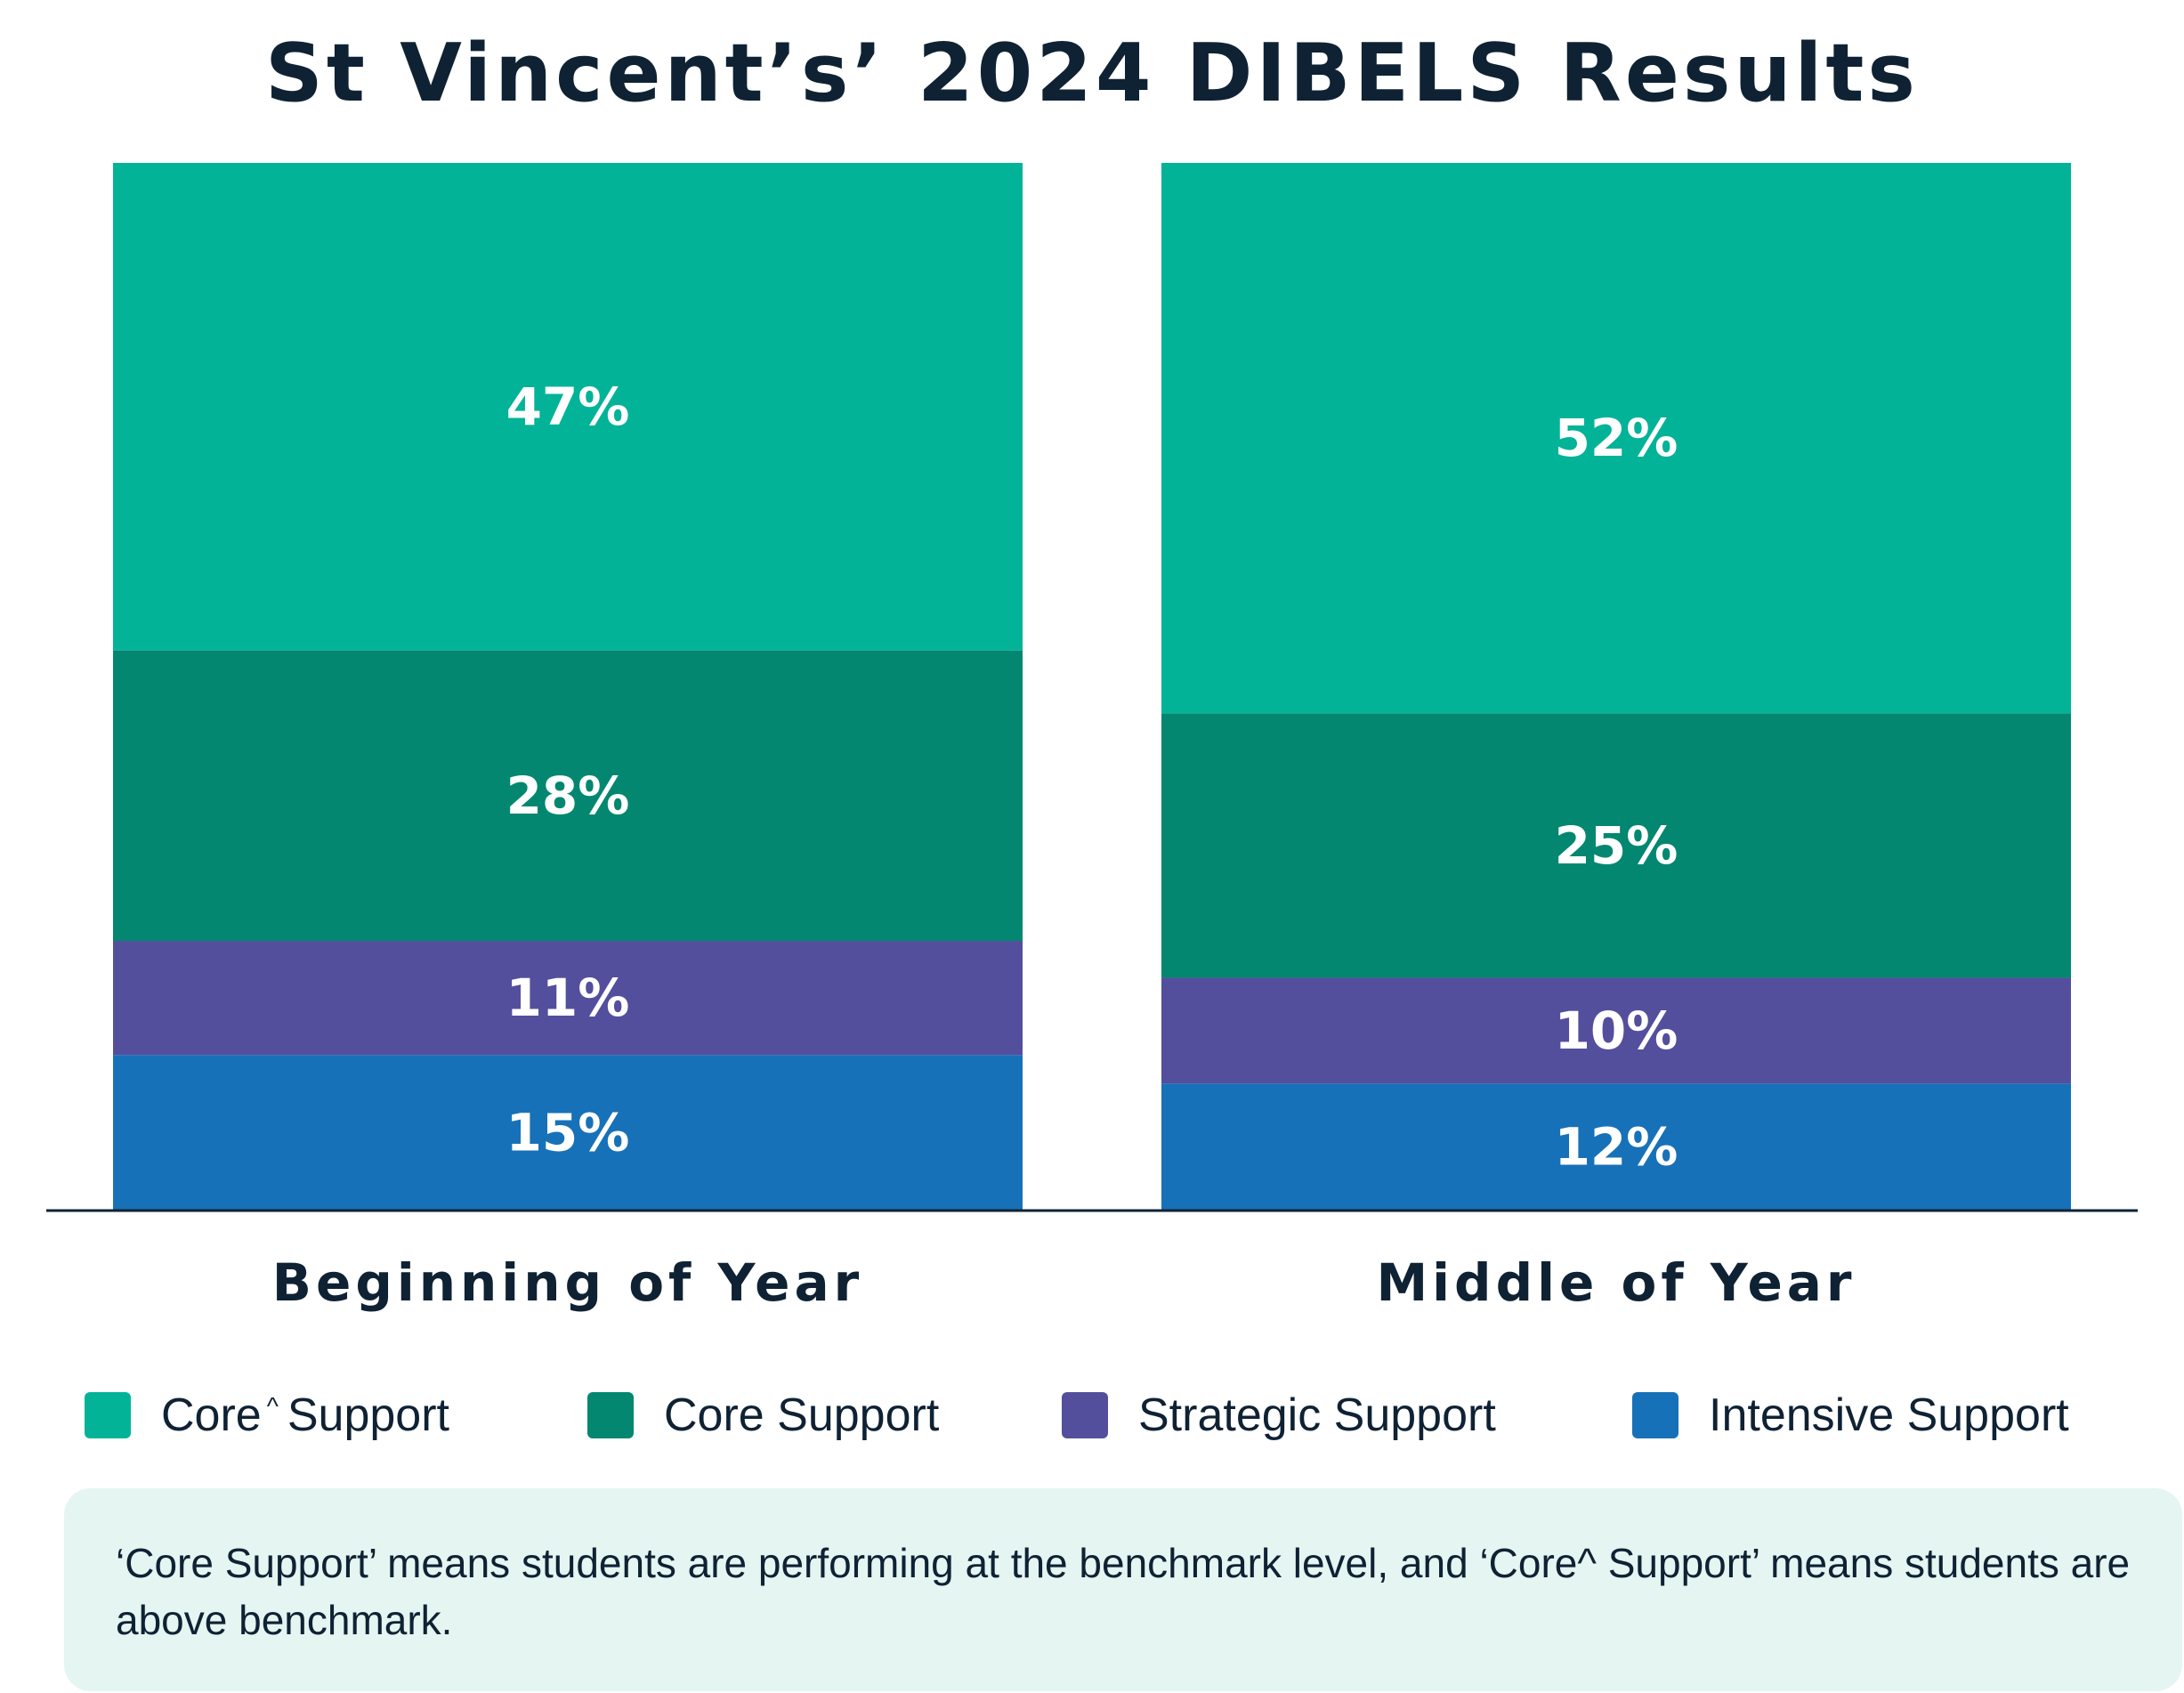 The height and width of the screenshot is (1693, 2184). I want to click on legend-item-intensive: Intensive Support, so click(1851, 1415).